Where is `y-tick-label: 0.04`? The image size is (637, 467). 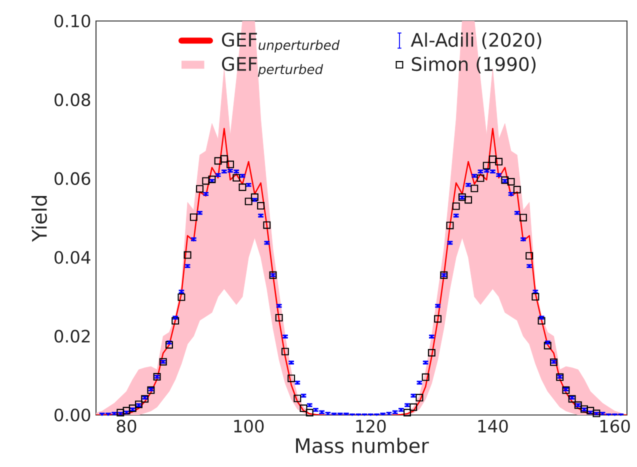
y-tick-label: 0.04 is located at coordinates (72, 257).